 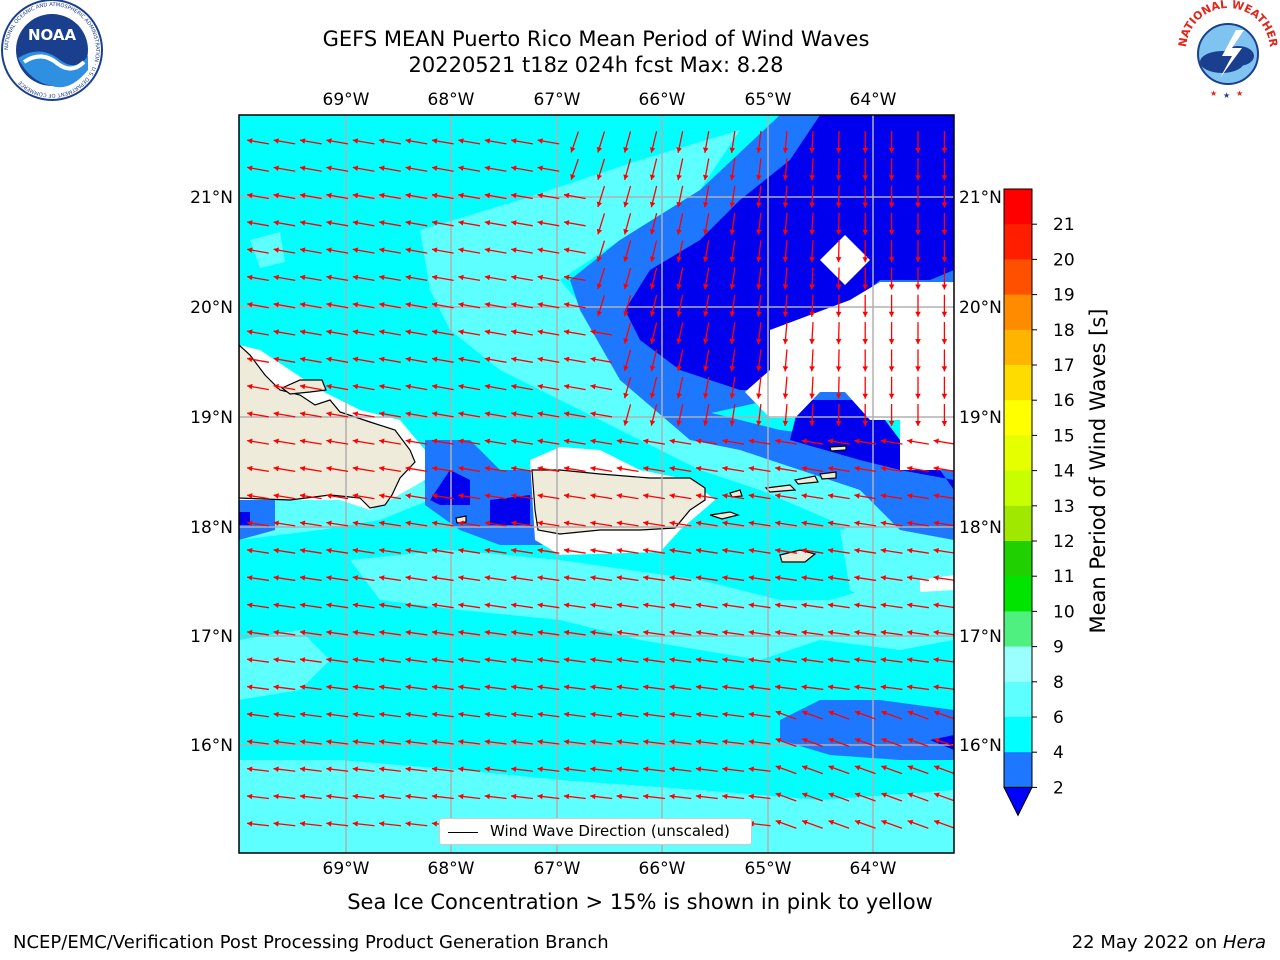 What do you see at coordinates (451, 100) in the screenshot?
I see `lon-label-top: 68°W` at bounding box center [451, 100].